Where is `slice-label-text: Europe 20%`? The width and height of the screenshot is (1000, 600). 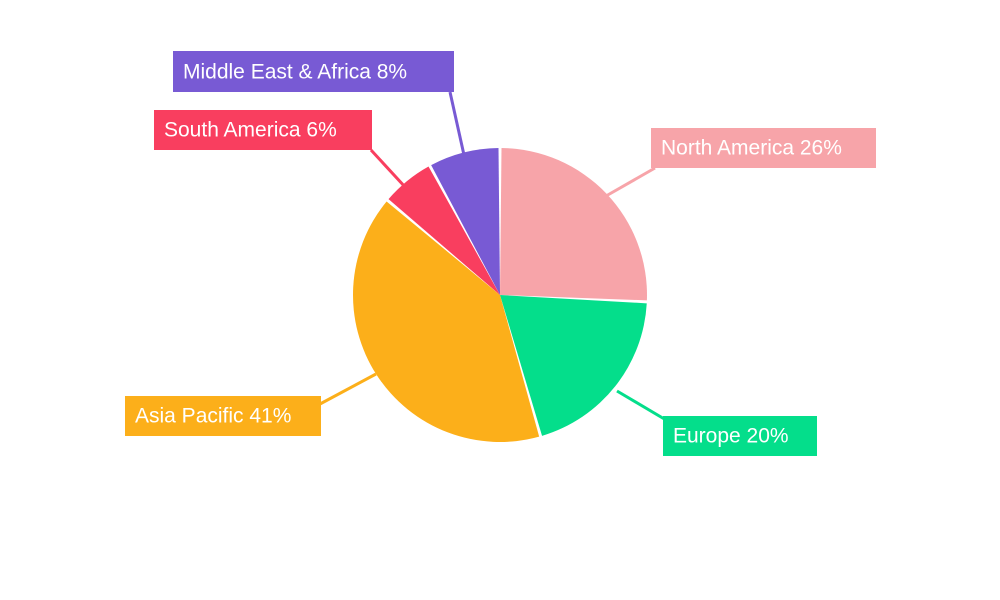
slice-label-text: Europe 20% is located at coordinates (731, 436).